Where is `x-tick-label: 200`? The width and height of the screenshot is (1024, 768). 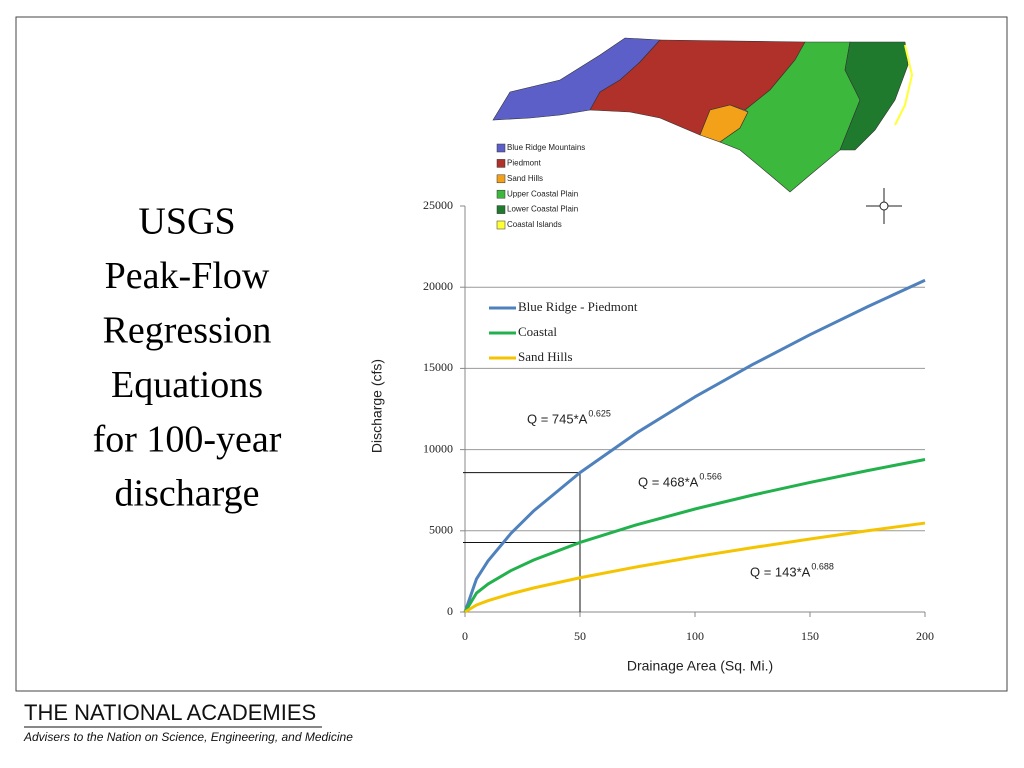
x-tick-label: 200 is located at coordinates (925, 636).